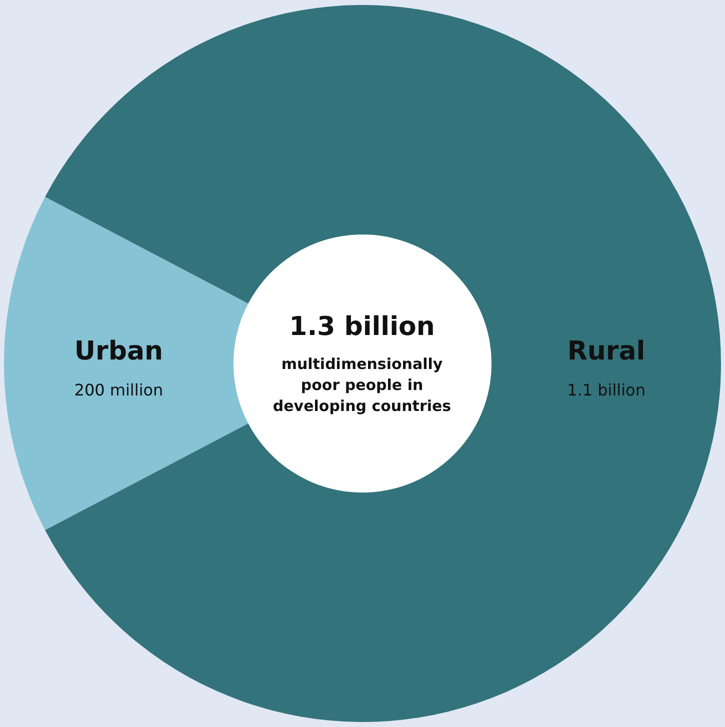  I want to click on slice-label: Urban, so click(119, 351).